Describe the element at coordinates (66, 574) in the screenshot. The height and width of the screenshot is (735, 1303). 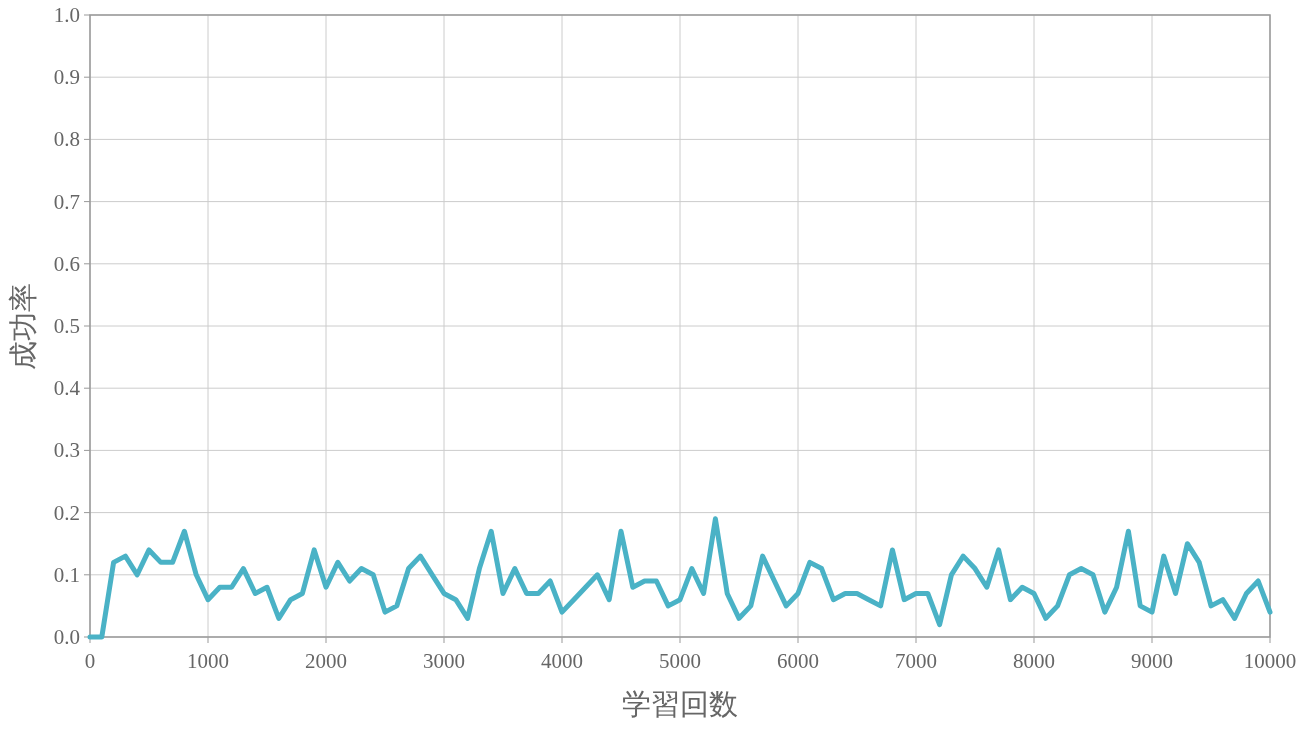
I see `y-tick-label: 0.1` at that location.